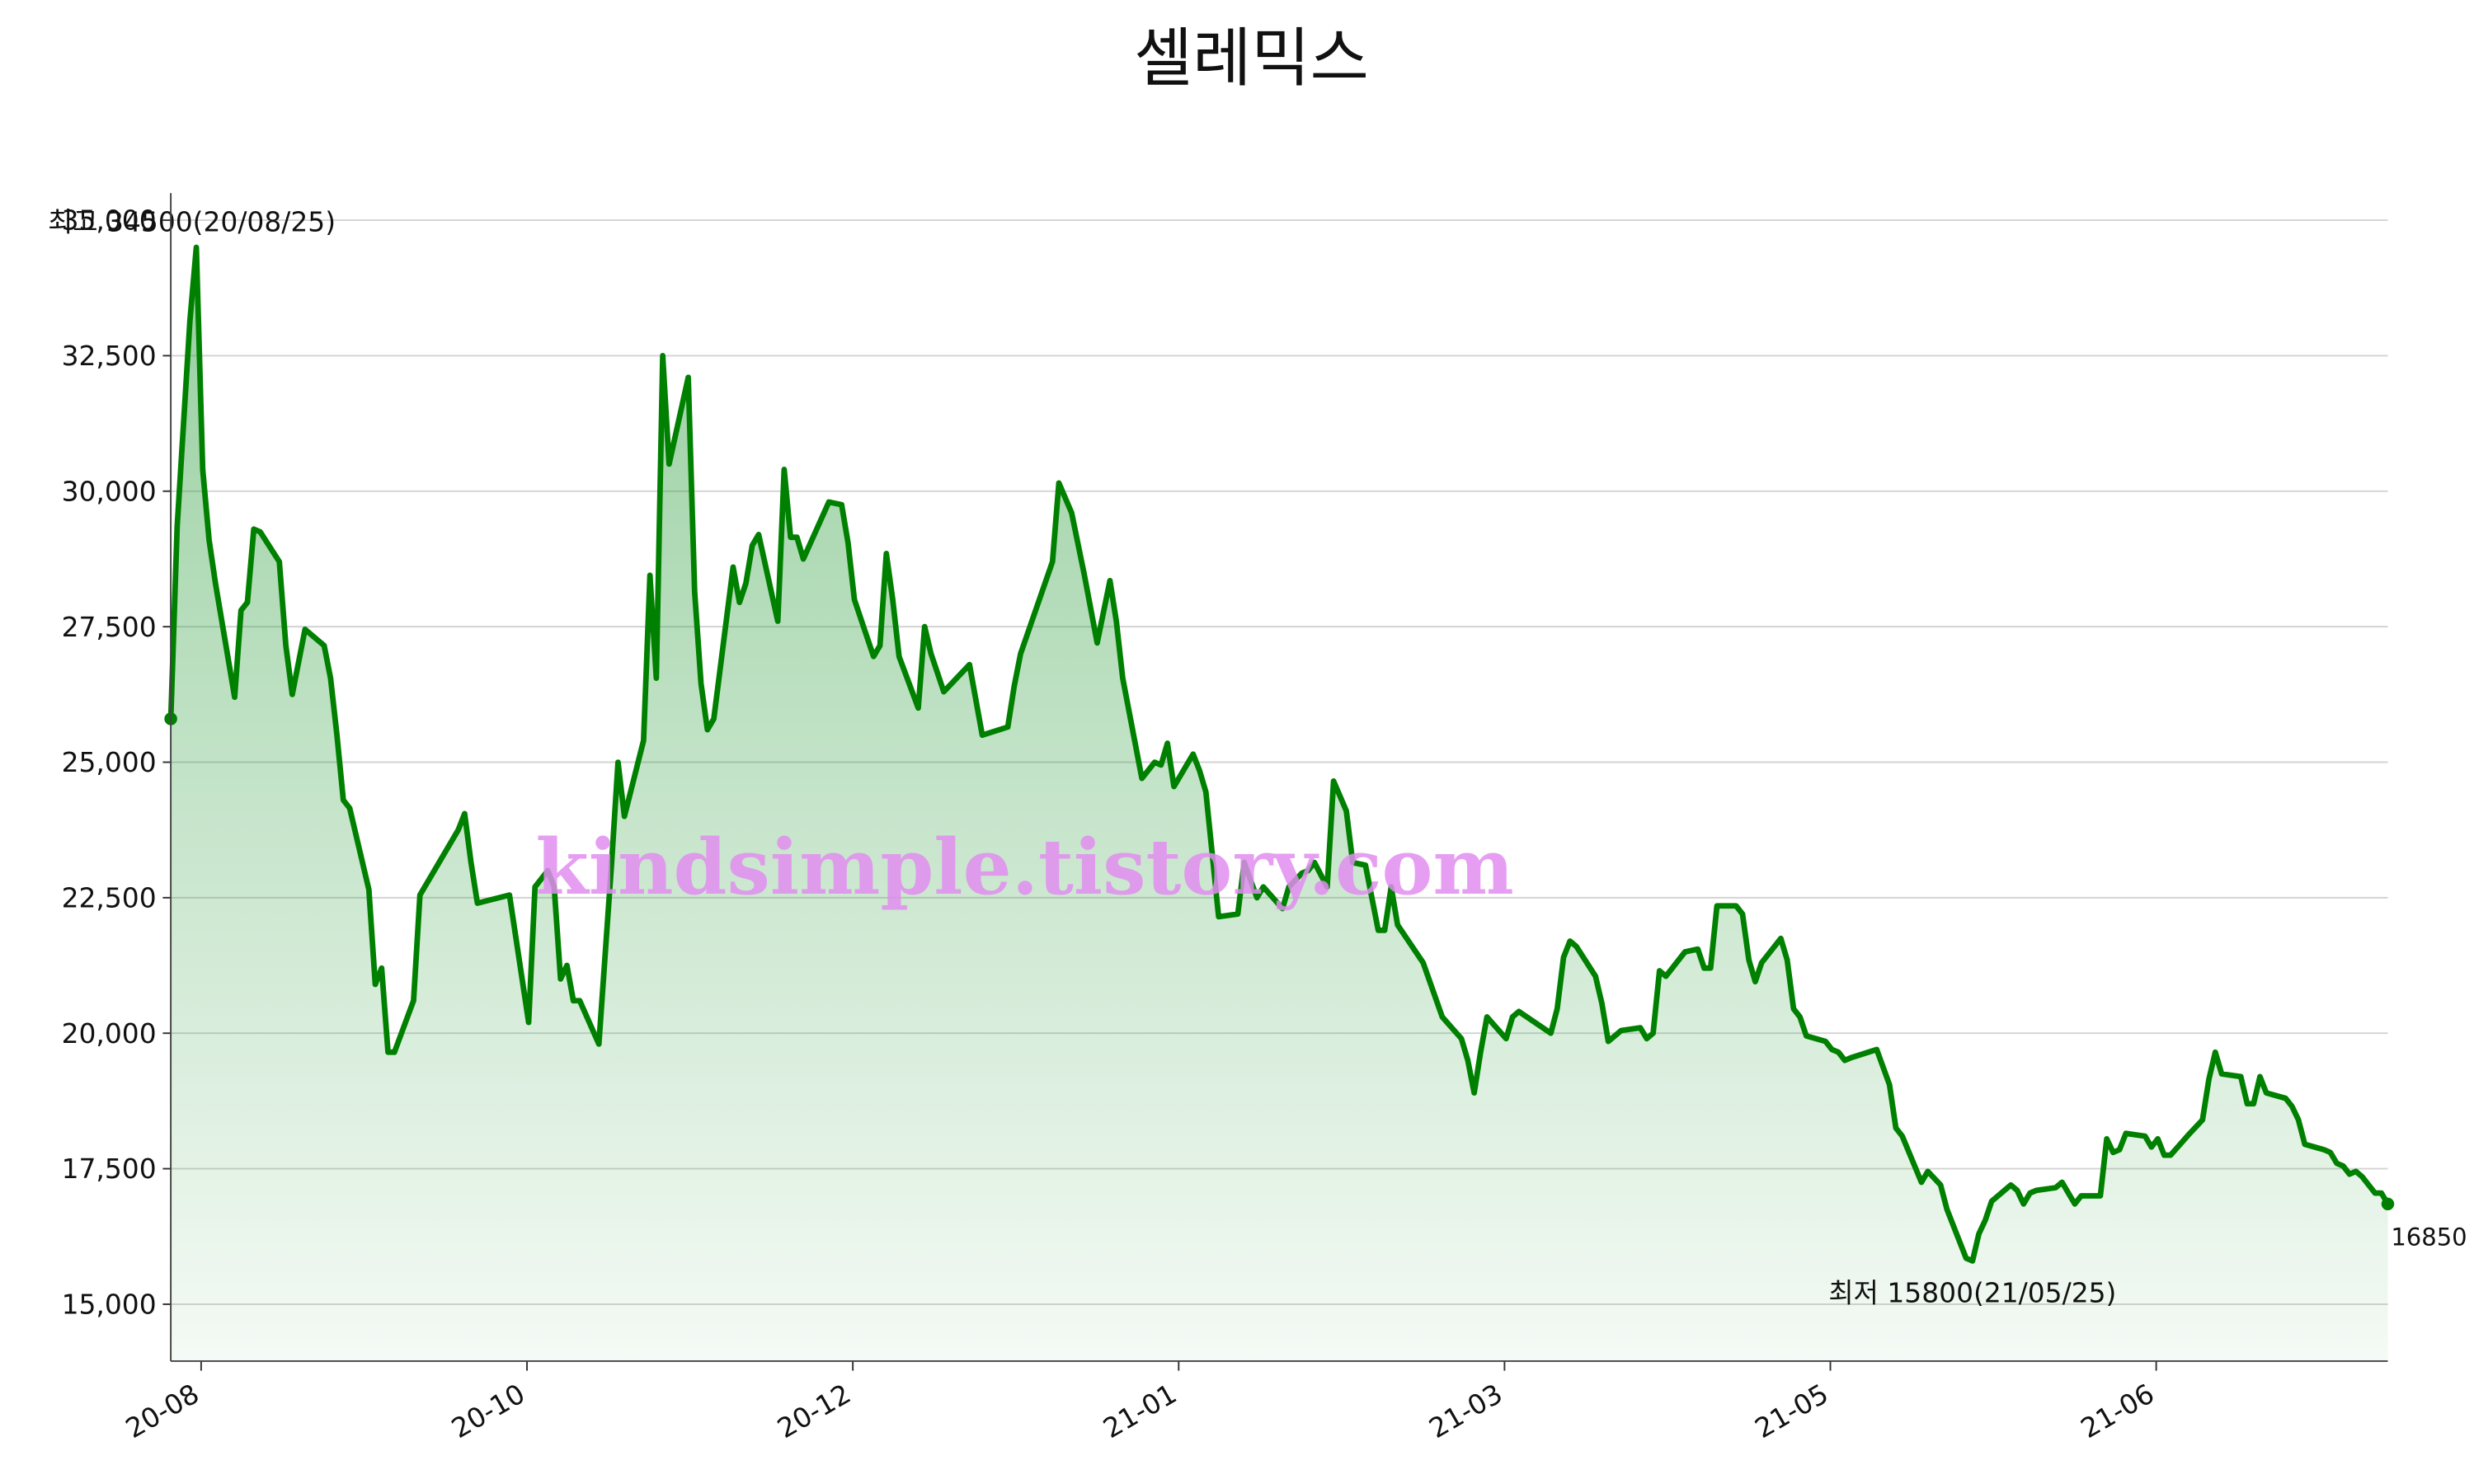 The image size is (2474, 1484). What do you see at coordinates (488, 1411) in the screenshot?
I see `x-tick-label: 20-10` at bounding box center [488, 1411].